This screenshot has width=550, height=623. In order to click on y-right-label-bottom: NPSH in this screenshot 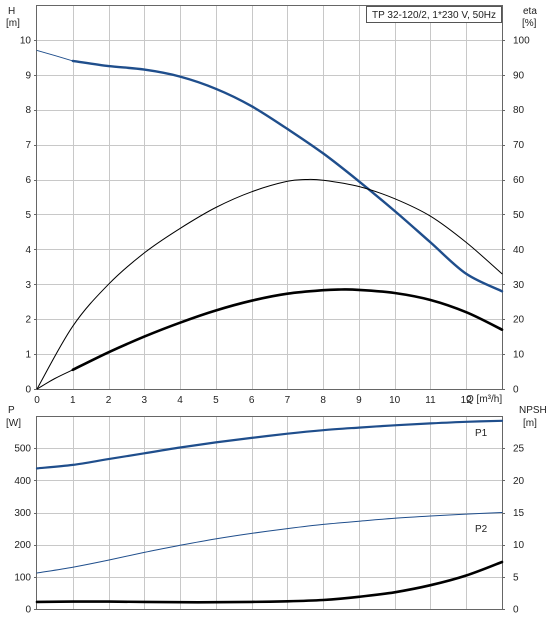, I will do `click(533, 410)`.